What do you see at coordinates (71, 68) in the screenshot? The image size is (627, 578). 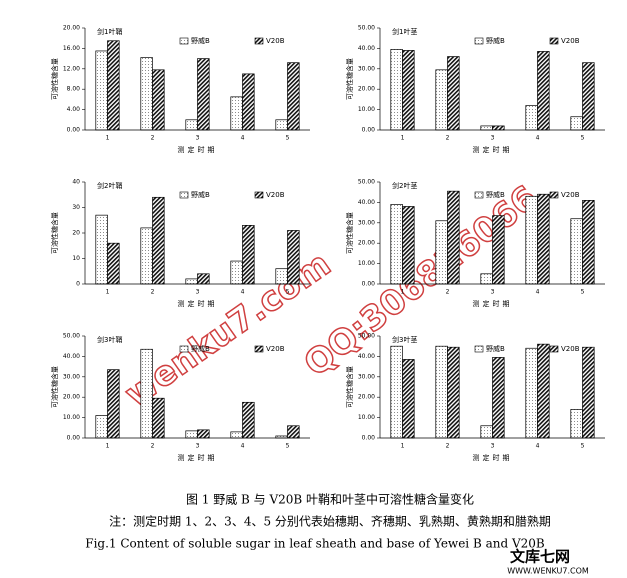 I see `y-tick-label: 12.00` at bounding box center [71, 68].